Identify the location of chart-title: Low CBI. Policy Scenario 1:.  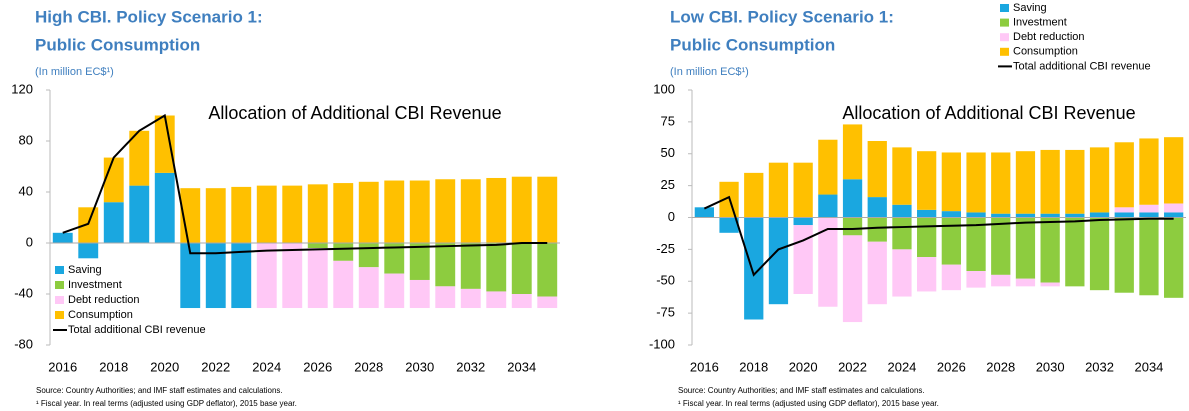
(782, 16).